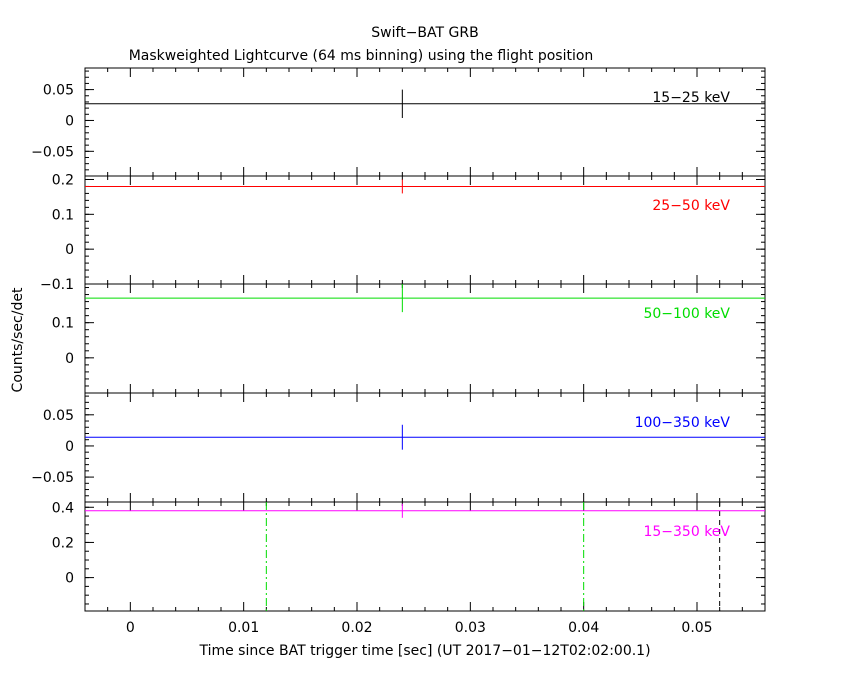 The height and width of the screenshot is (680, 850). Describe the element at coordinates (686, 532) in the screenshot. I see `band-label: 15−350 keV` at that location.